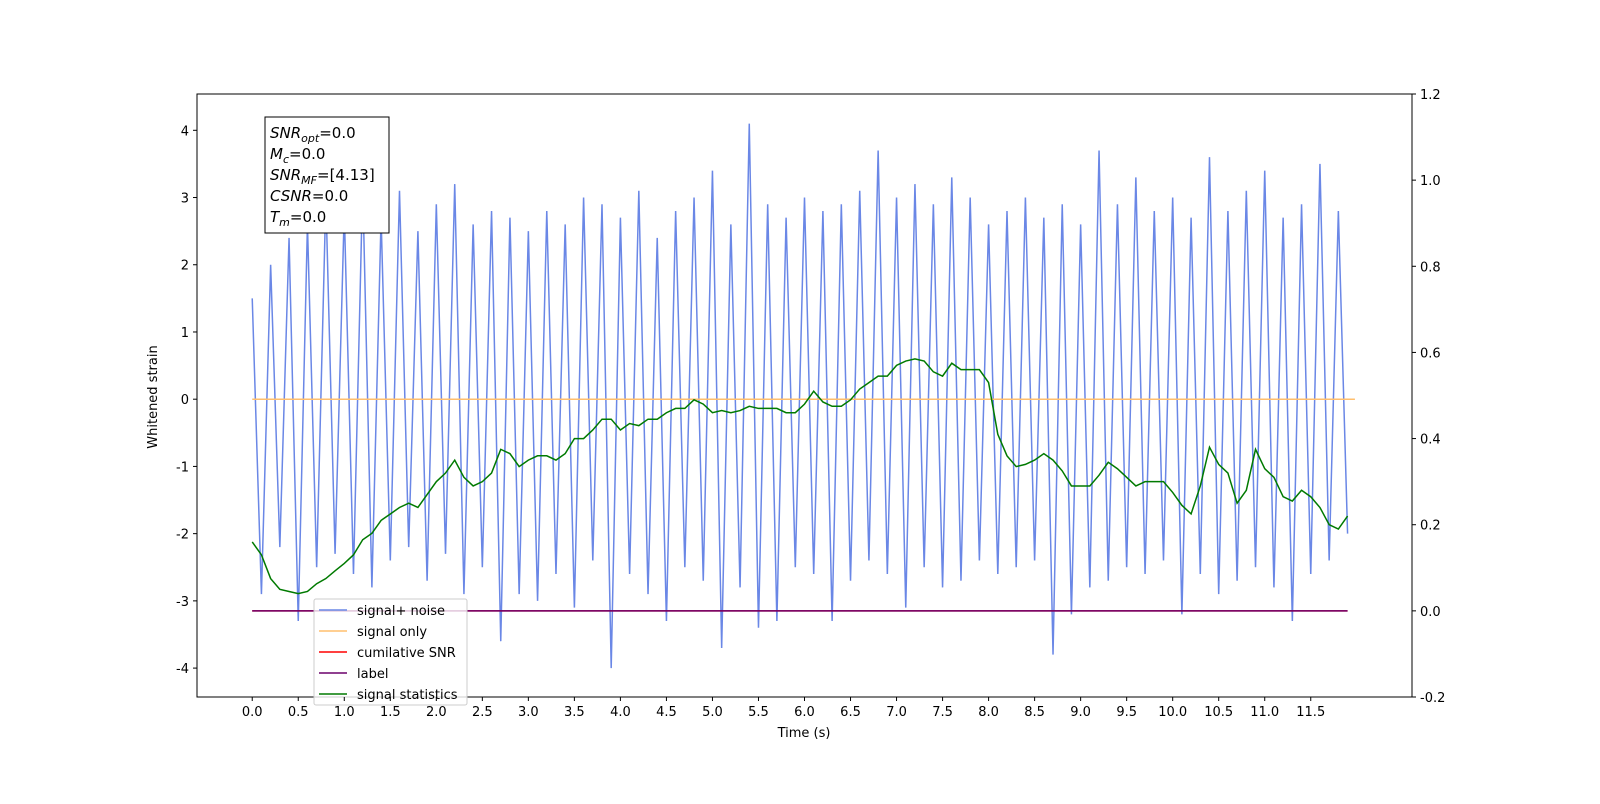 The height and width of the screenshot is (804, 1600). I want to click on x-tick-label: 3.5, so click(574, 712).